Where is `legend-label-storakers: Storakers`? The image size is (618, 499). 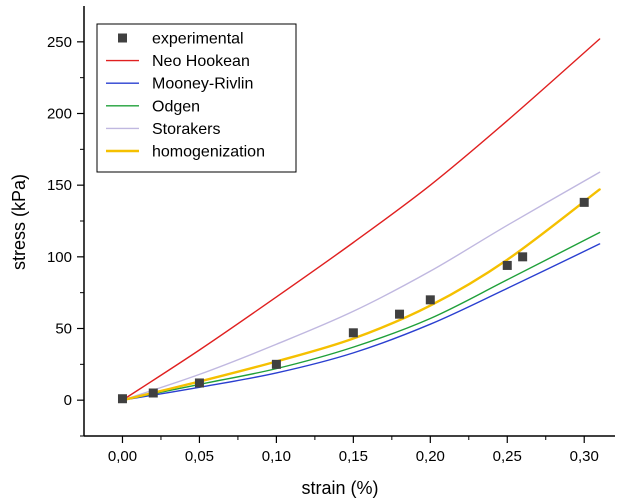
legend-label-storakers: Storakers is located at coordinates (186, 129).